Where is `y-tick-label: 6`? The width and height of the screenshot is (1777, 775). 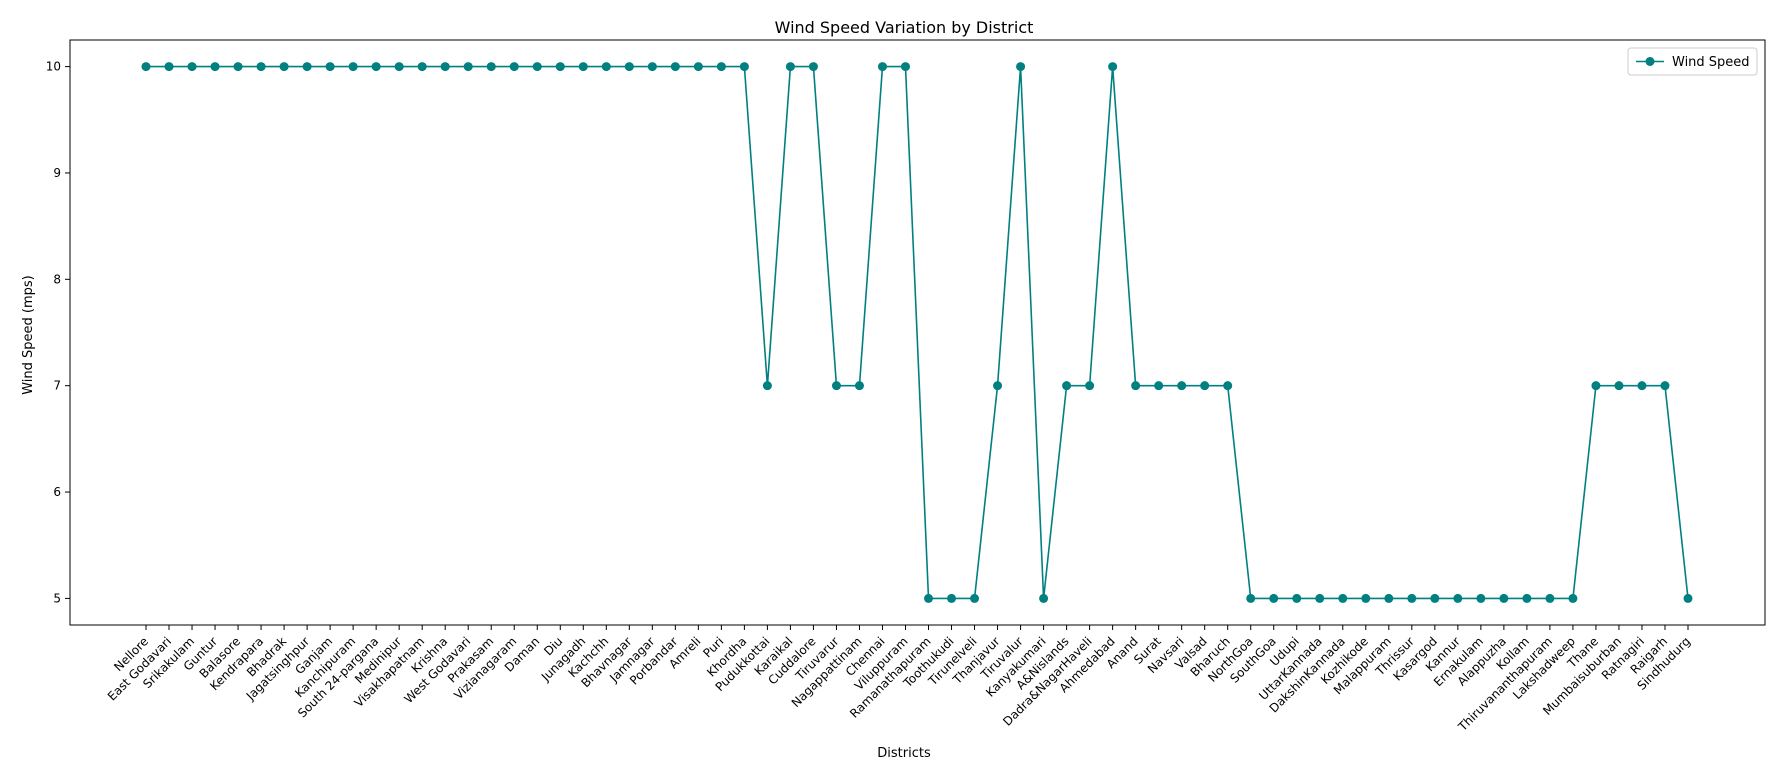 y-tick-label: 6 is located at coordinates (57, 492).